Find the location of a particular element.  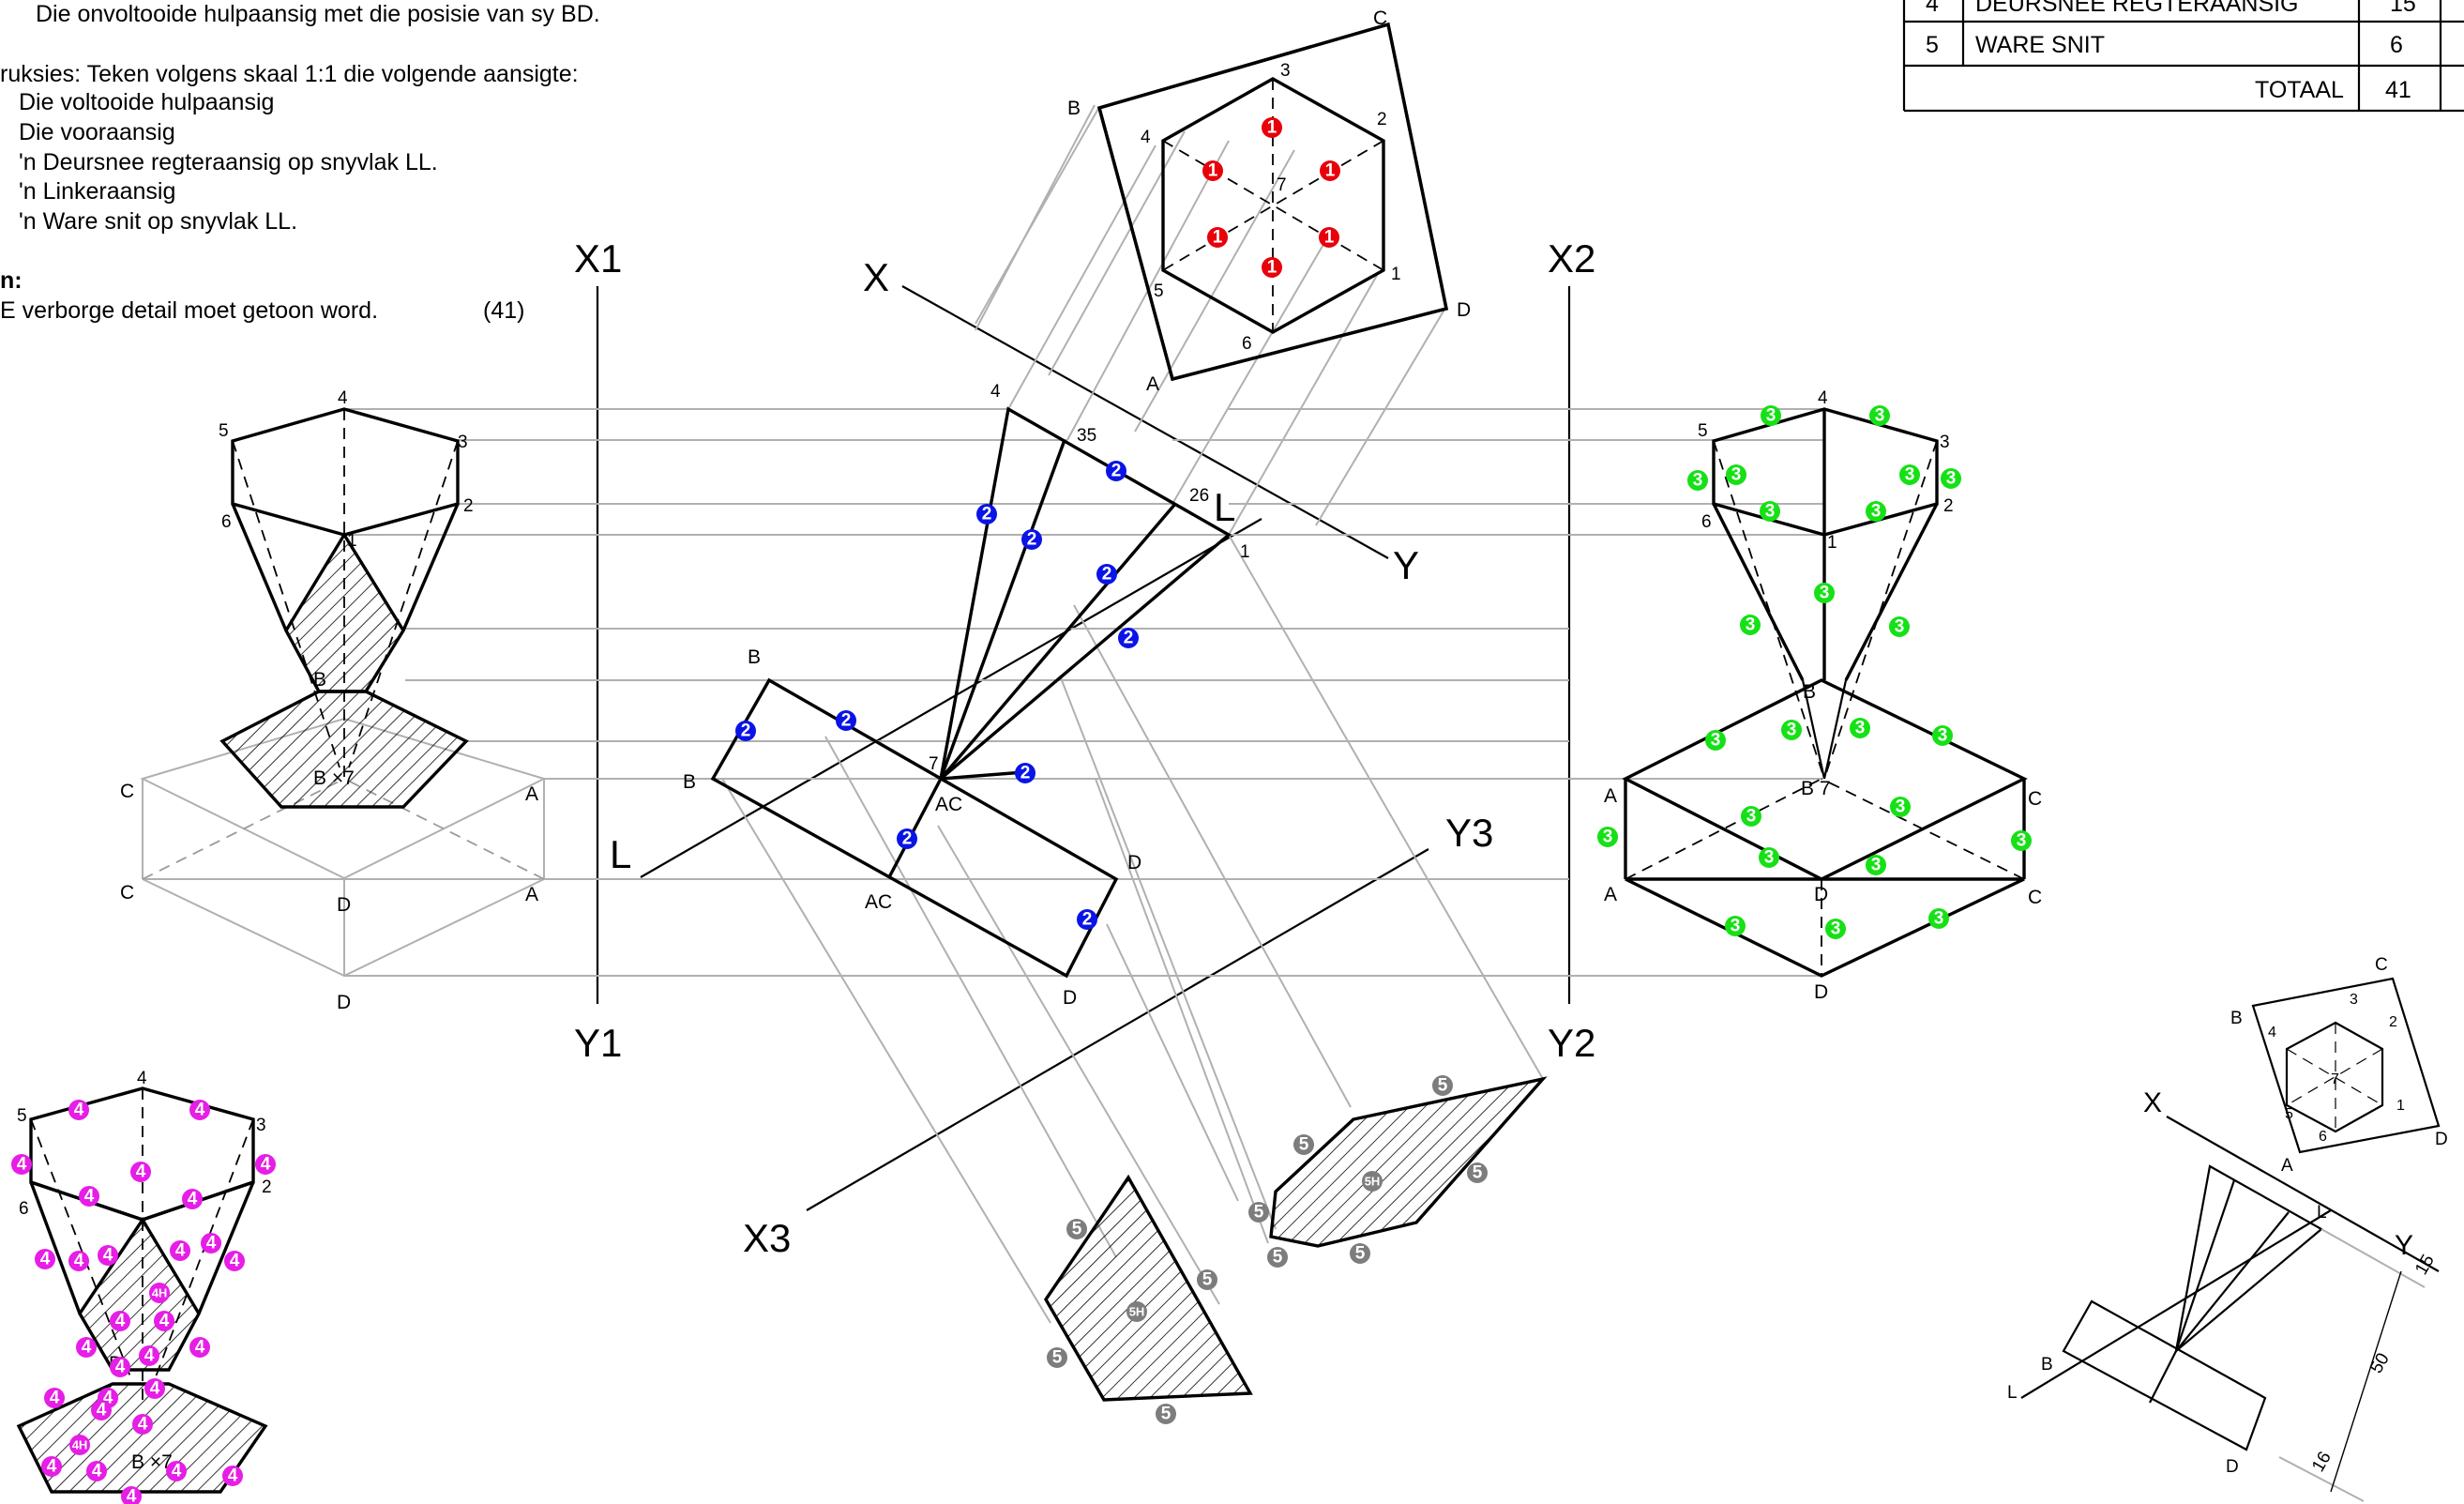

svg-text: 15 is located at coordinates (2425, 1265).